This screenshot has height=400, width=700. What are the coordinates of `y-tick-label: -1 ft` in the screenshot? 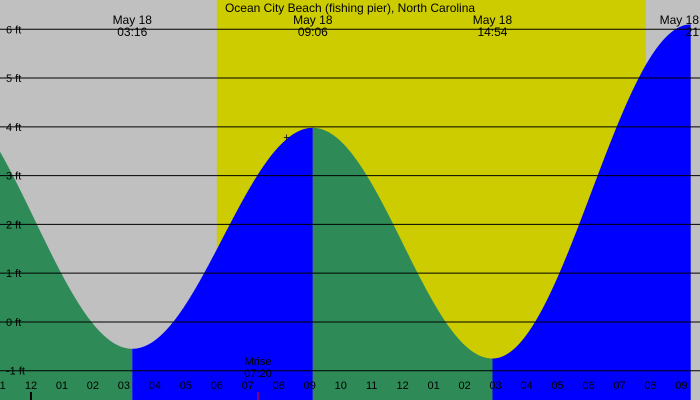 It's located at (15, 372).